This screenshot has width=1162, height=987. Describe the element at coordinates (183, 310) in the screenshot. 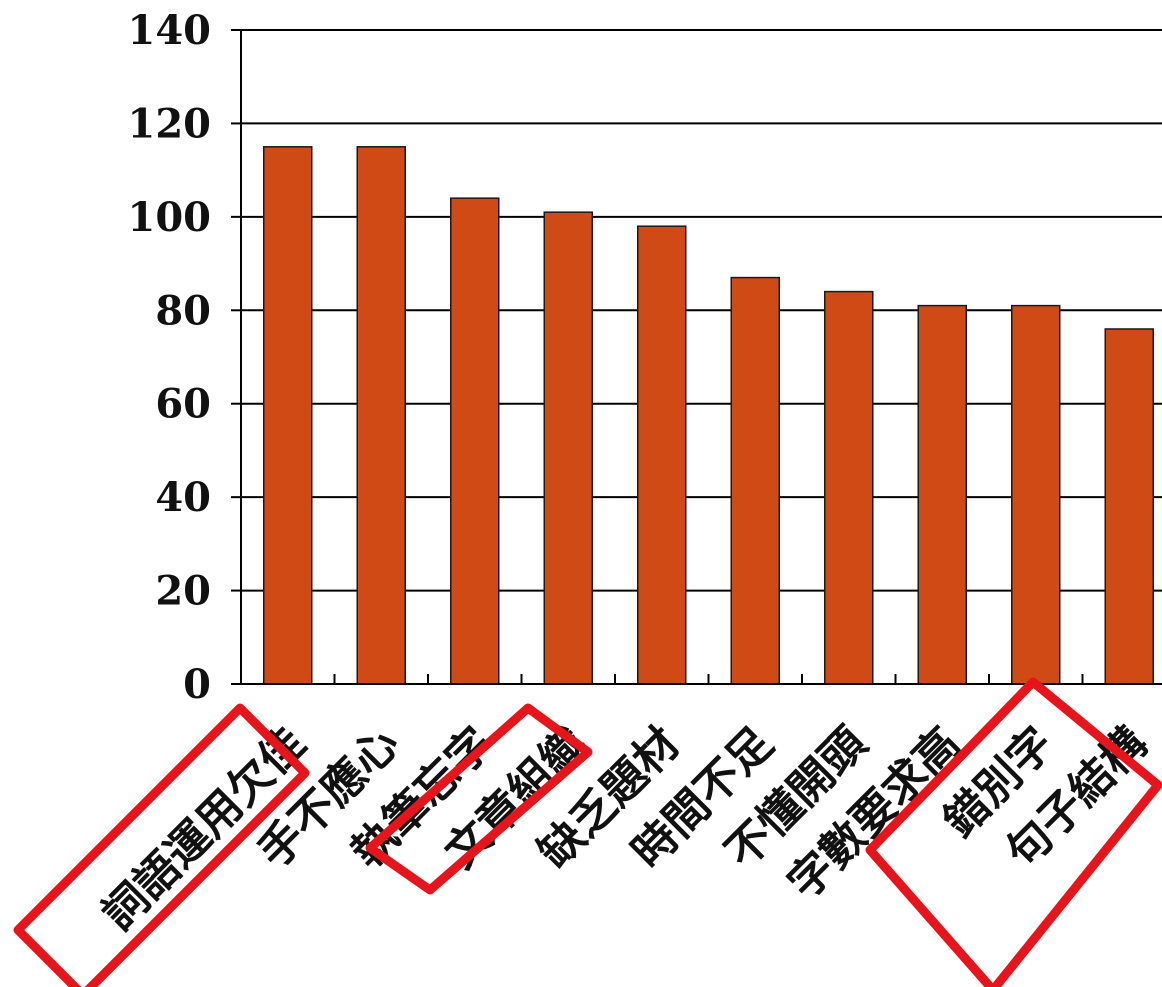

I see `y-tick-label: 80` at that location.